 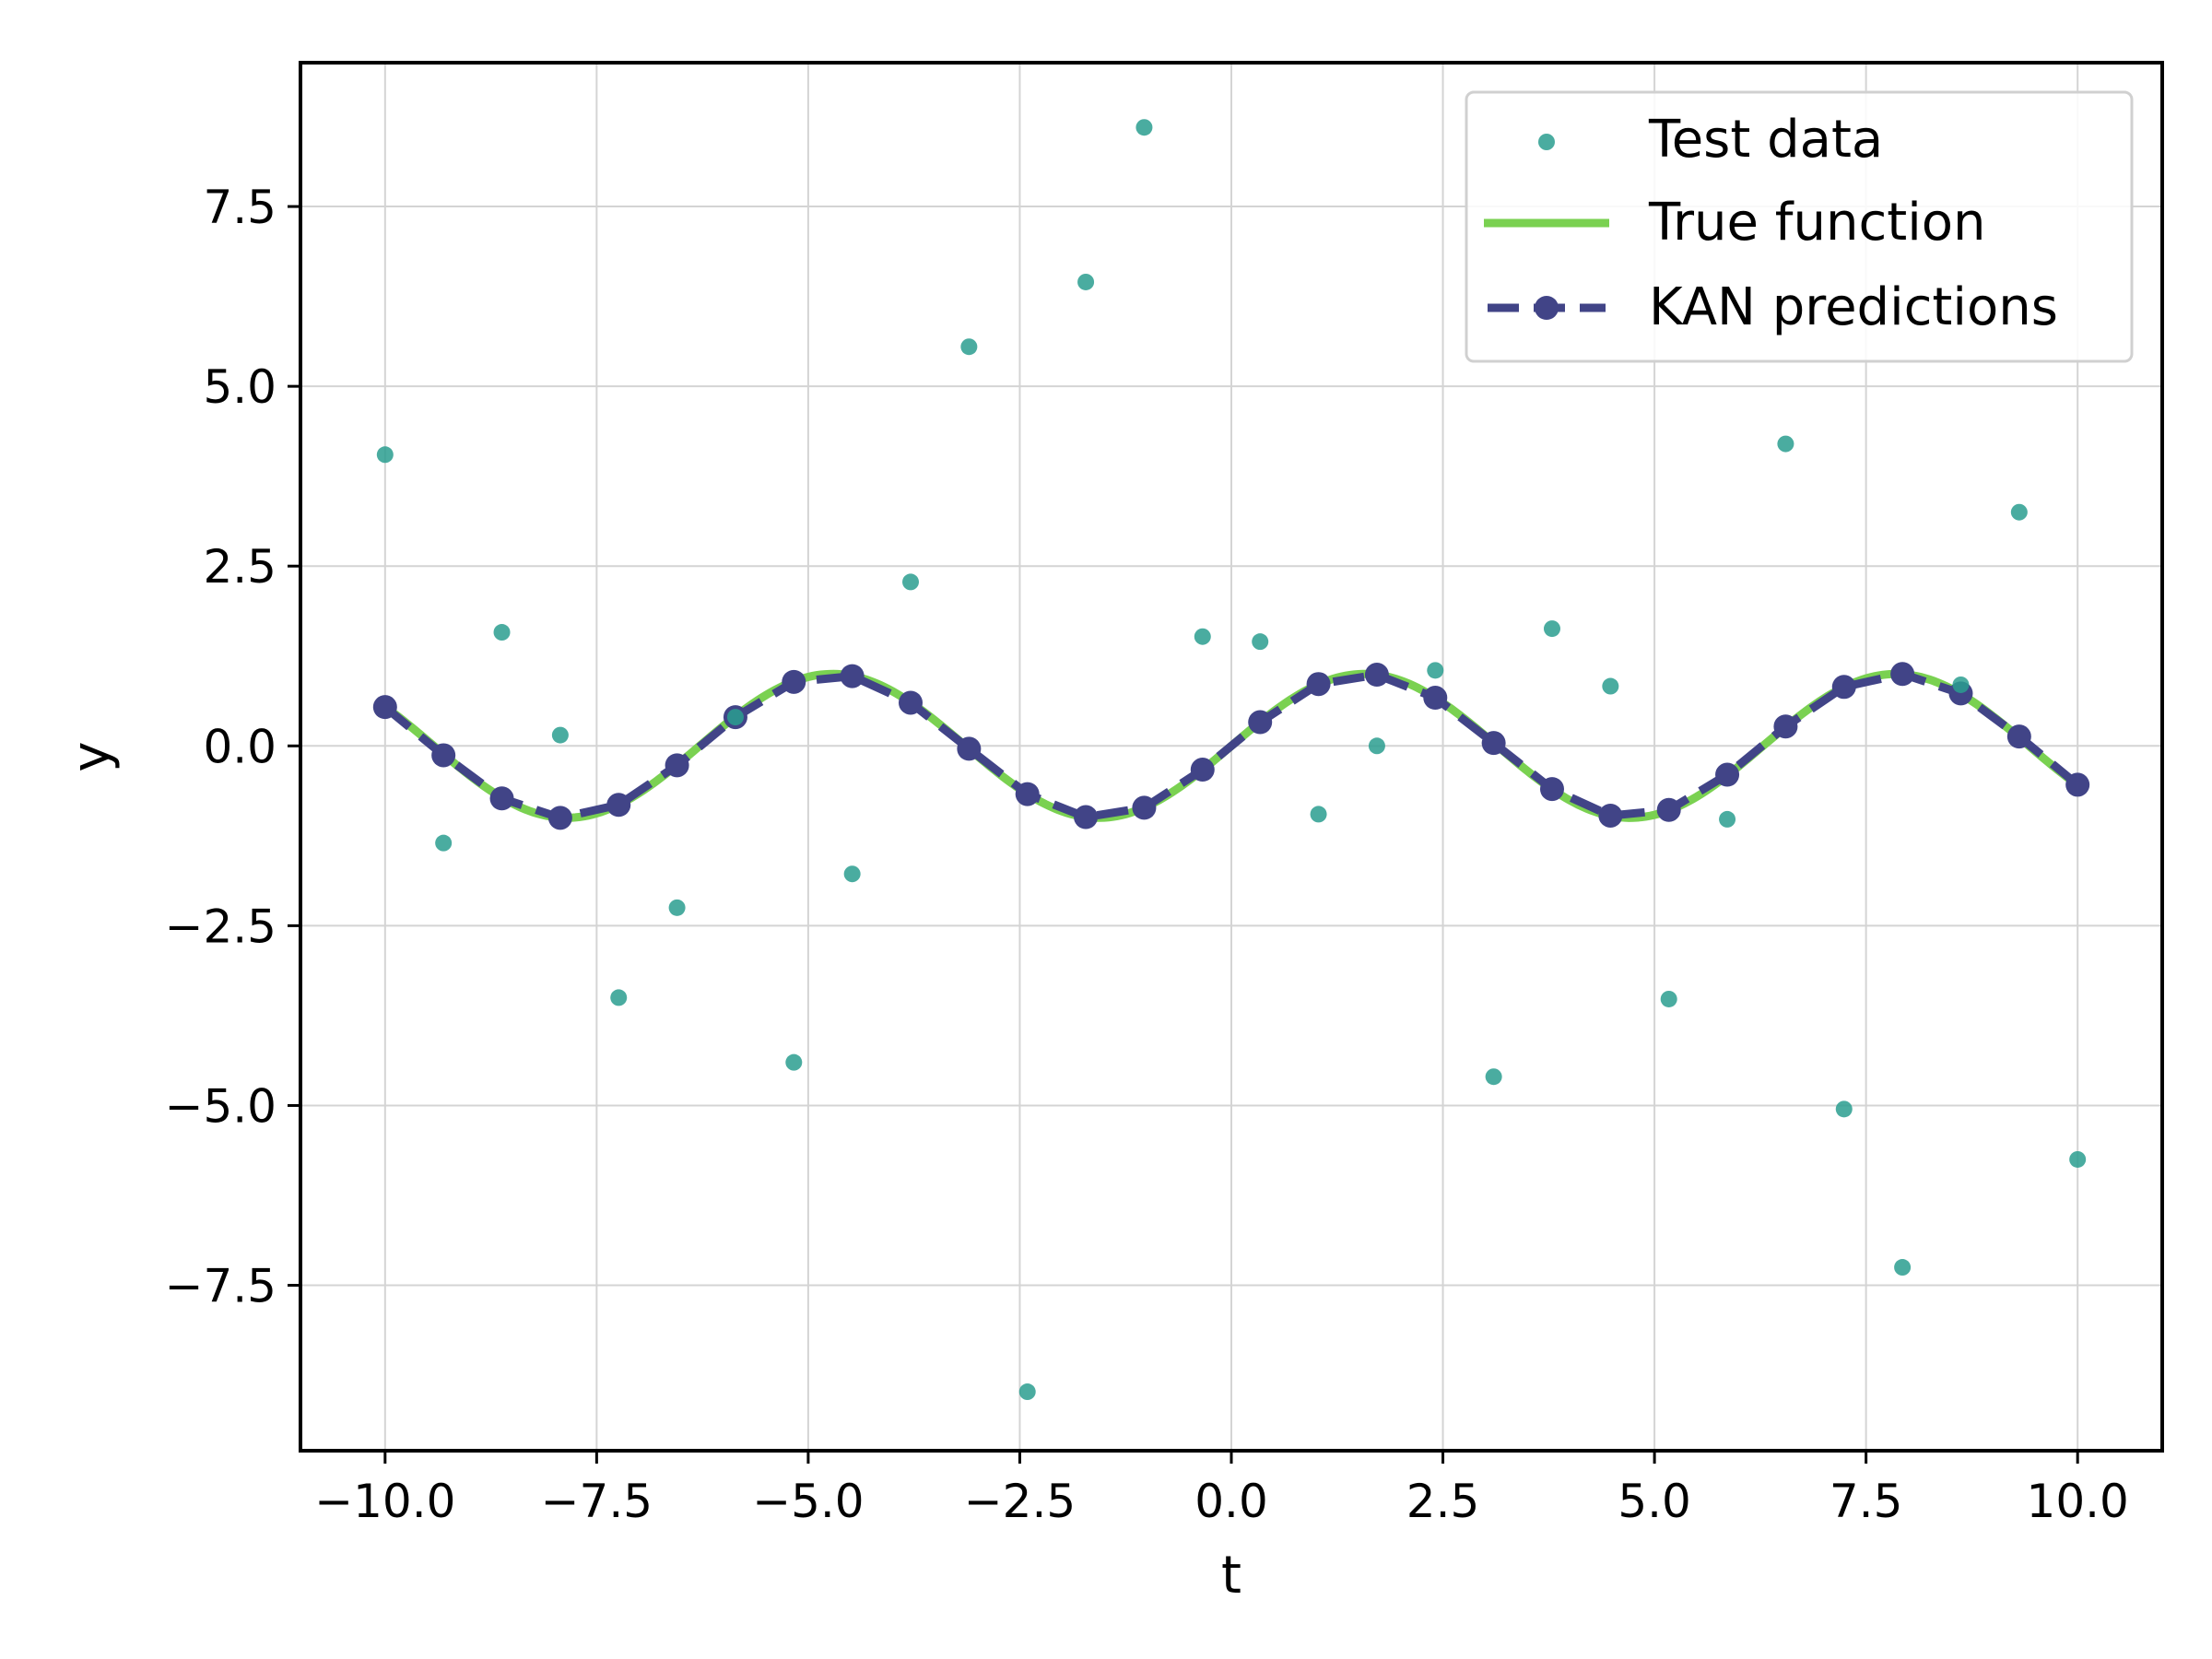 I want to click on x-tick-label: −5.0, so click(x=808, y=1501).